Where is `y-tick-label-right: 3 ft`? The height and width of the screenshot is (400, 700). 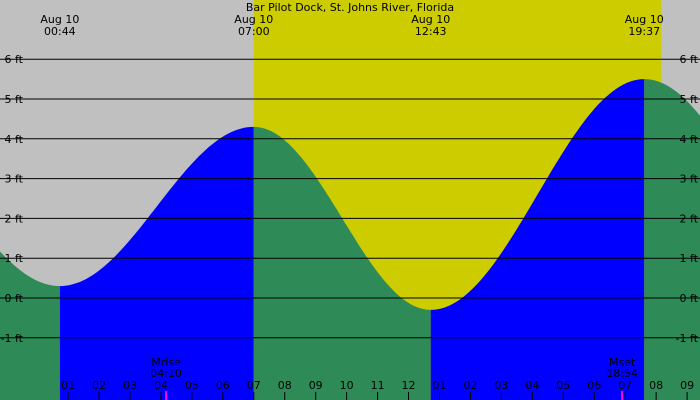 y-tick-label-right: 3 ft is located at coordinates (689, 179).